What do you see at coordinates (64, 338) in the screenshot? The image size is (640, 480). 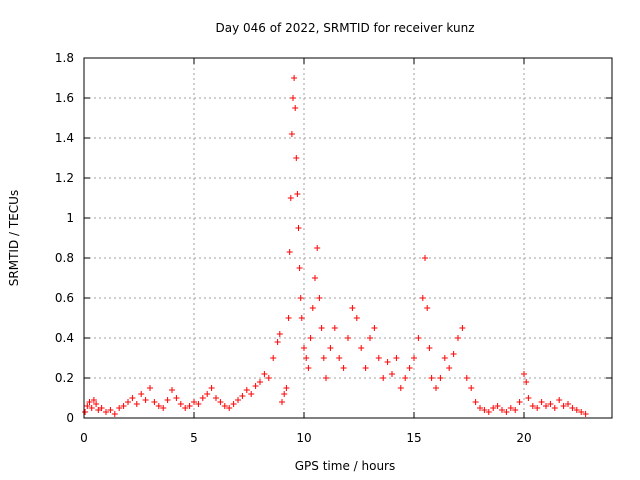 I see `y-tick-label: 0.4` at bounding box center [64, 338].